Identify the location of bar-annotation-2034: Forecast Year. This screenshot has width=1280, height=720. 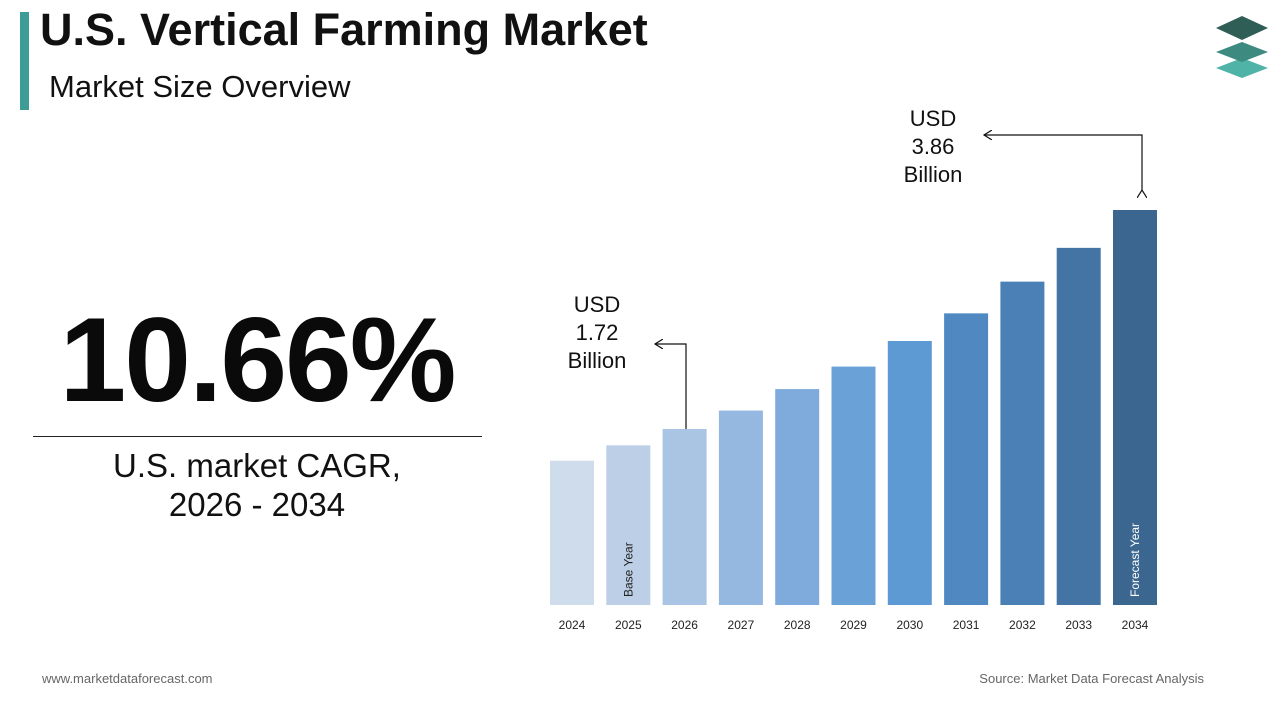
(1135, 560).